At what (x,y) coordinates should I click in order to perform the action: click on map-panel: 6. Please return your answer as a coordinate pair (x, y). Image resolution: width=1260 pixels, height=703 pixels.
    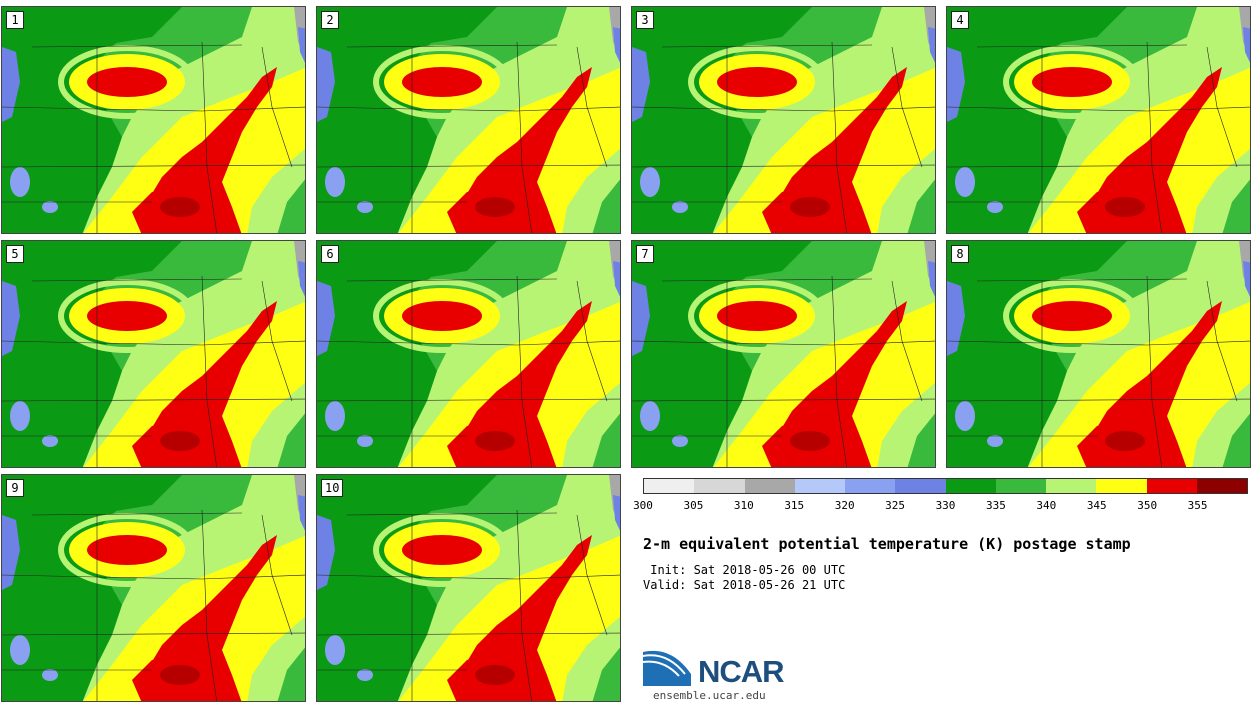
    Looking at the image, I should click on (468, 354).